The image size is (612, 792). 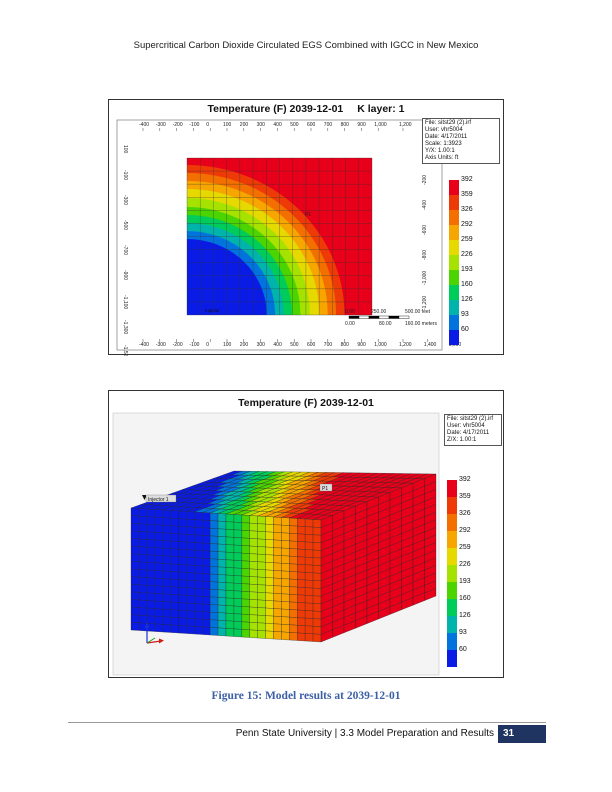 What do you see at coordinates (442, 158) in the screenshot?
I see `figure1-line: Axis Units: ft` at bounding box center [442, 158].